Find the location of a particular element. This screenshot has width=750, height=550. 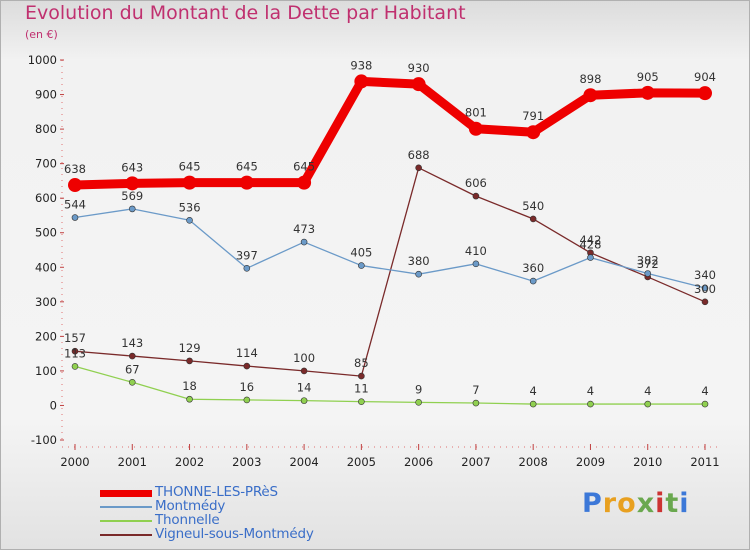

data-label: 473 is located at coordinates (304, 229).